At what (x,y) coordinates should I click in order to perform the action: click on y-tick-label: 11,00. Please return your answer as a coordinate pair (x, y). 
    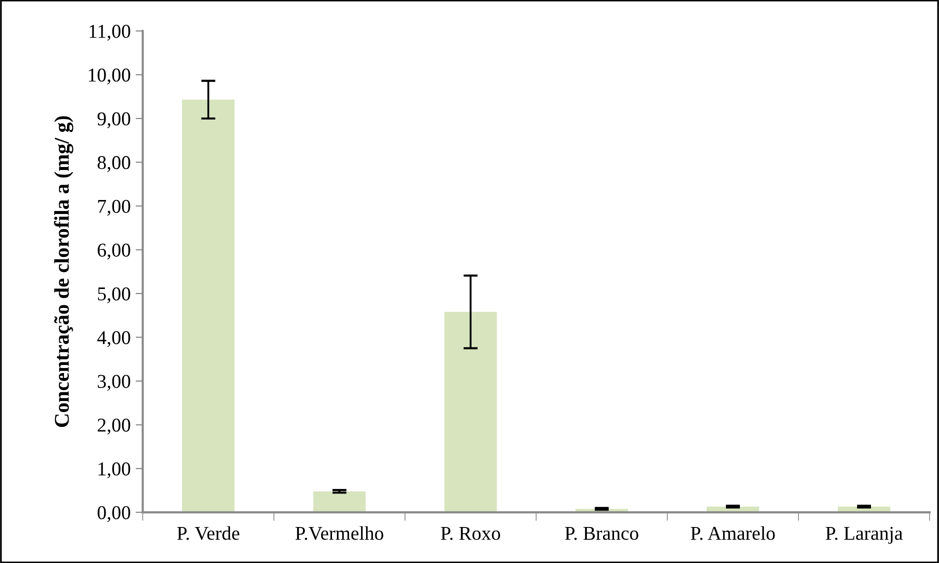
    Looking at the image, I should click on (110, 32).